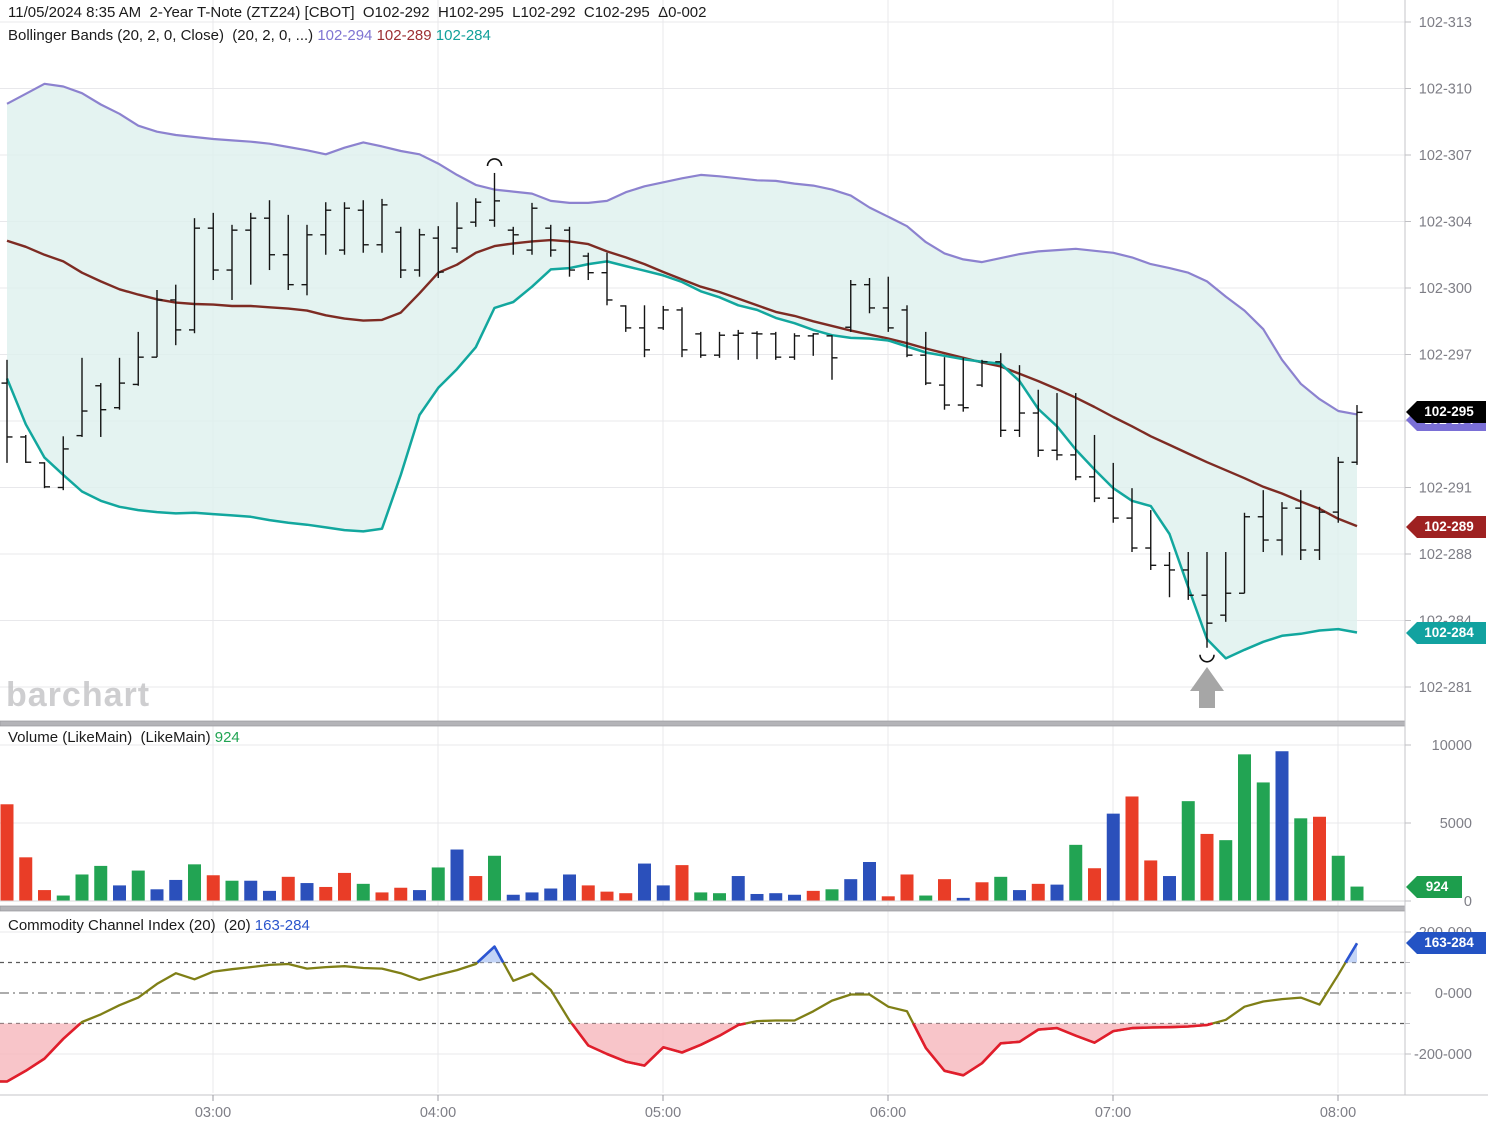  I want to click on bb-lower-value: 102-284, so click(463, 35).